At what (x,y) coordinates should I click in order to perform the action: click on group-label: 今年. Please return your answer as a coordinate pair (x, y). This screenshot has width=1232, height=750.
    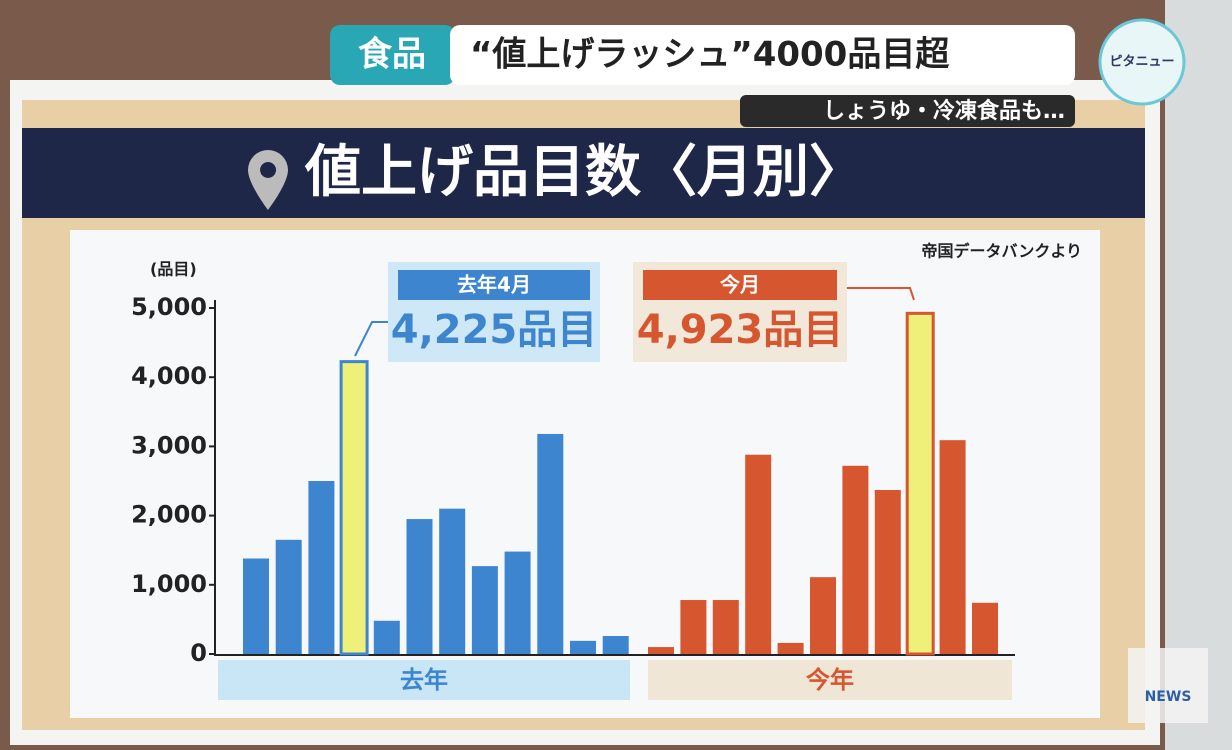
    Looking at the image, I should click on (830, 680).